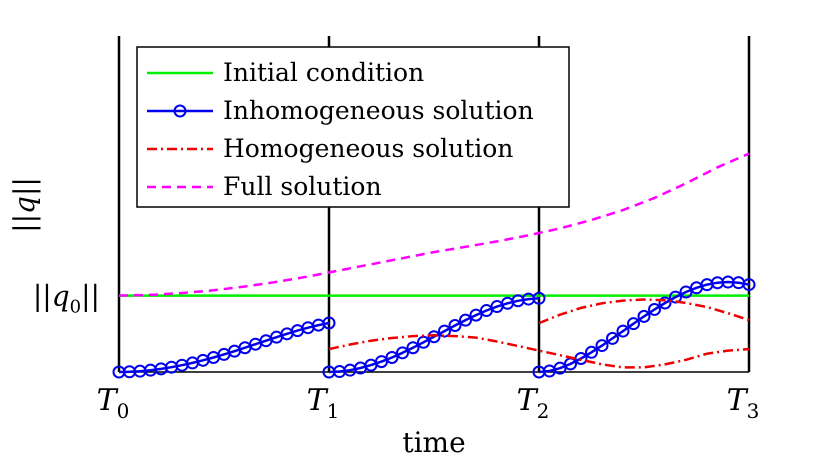 This screenshot has width=830, height=467. What do you see at coordinates (743, 403) in the screenshot?
I see `x-tick-label-3: T3` at bounding box center [743, 403].